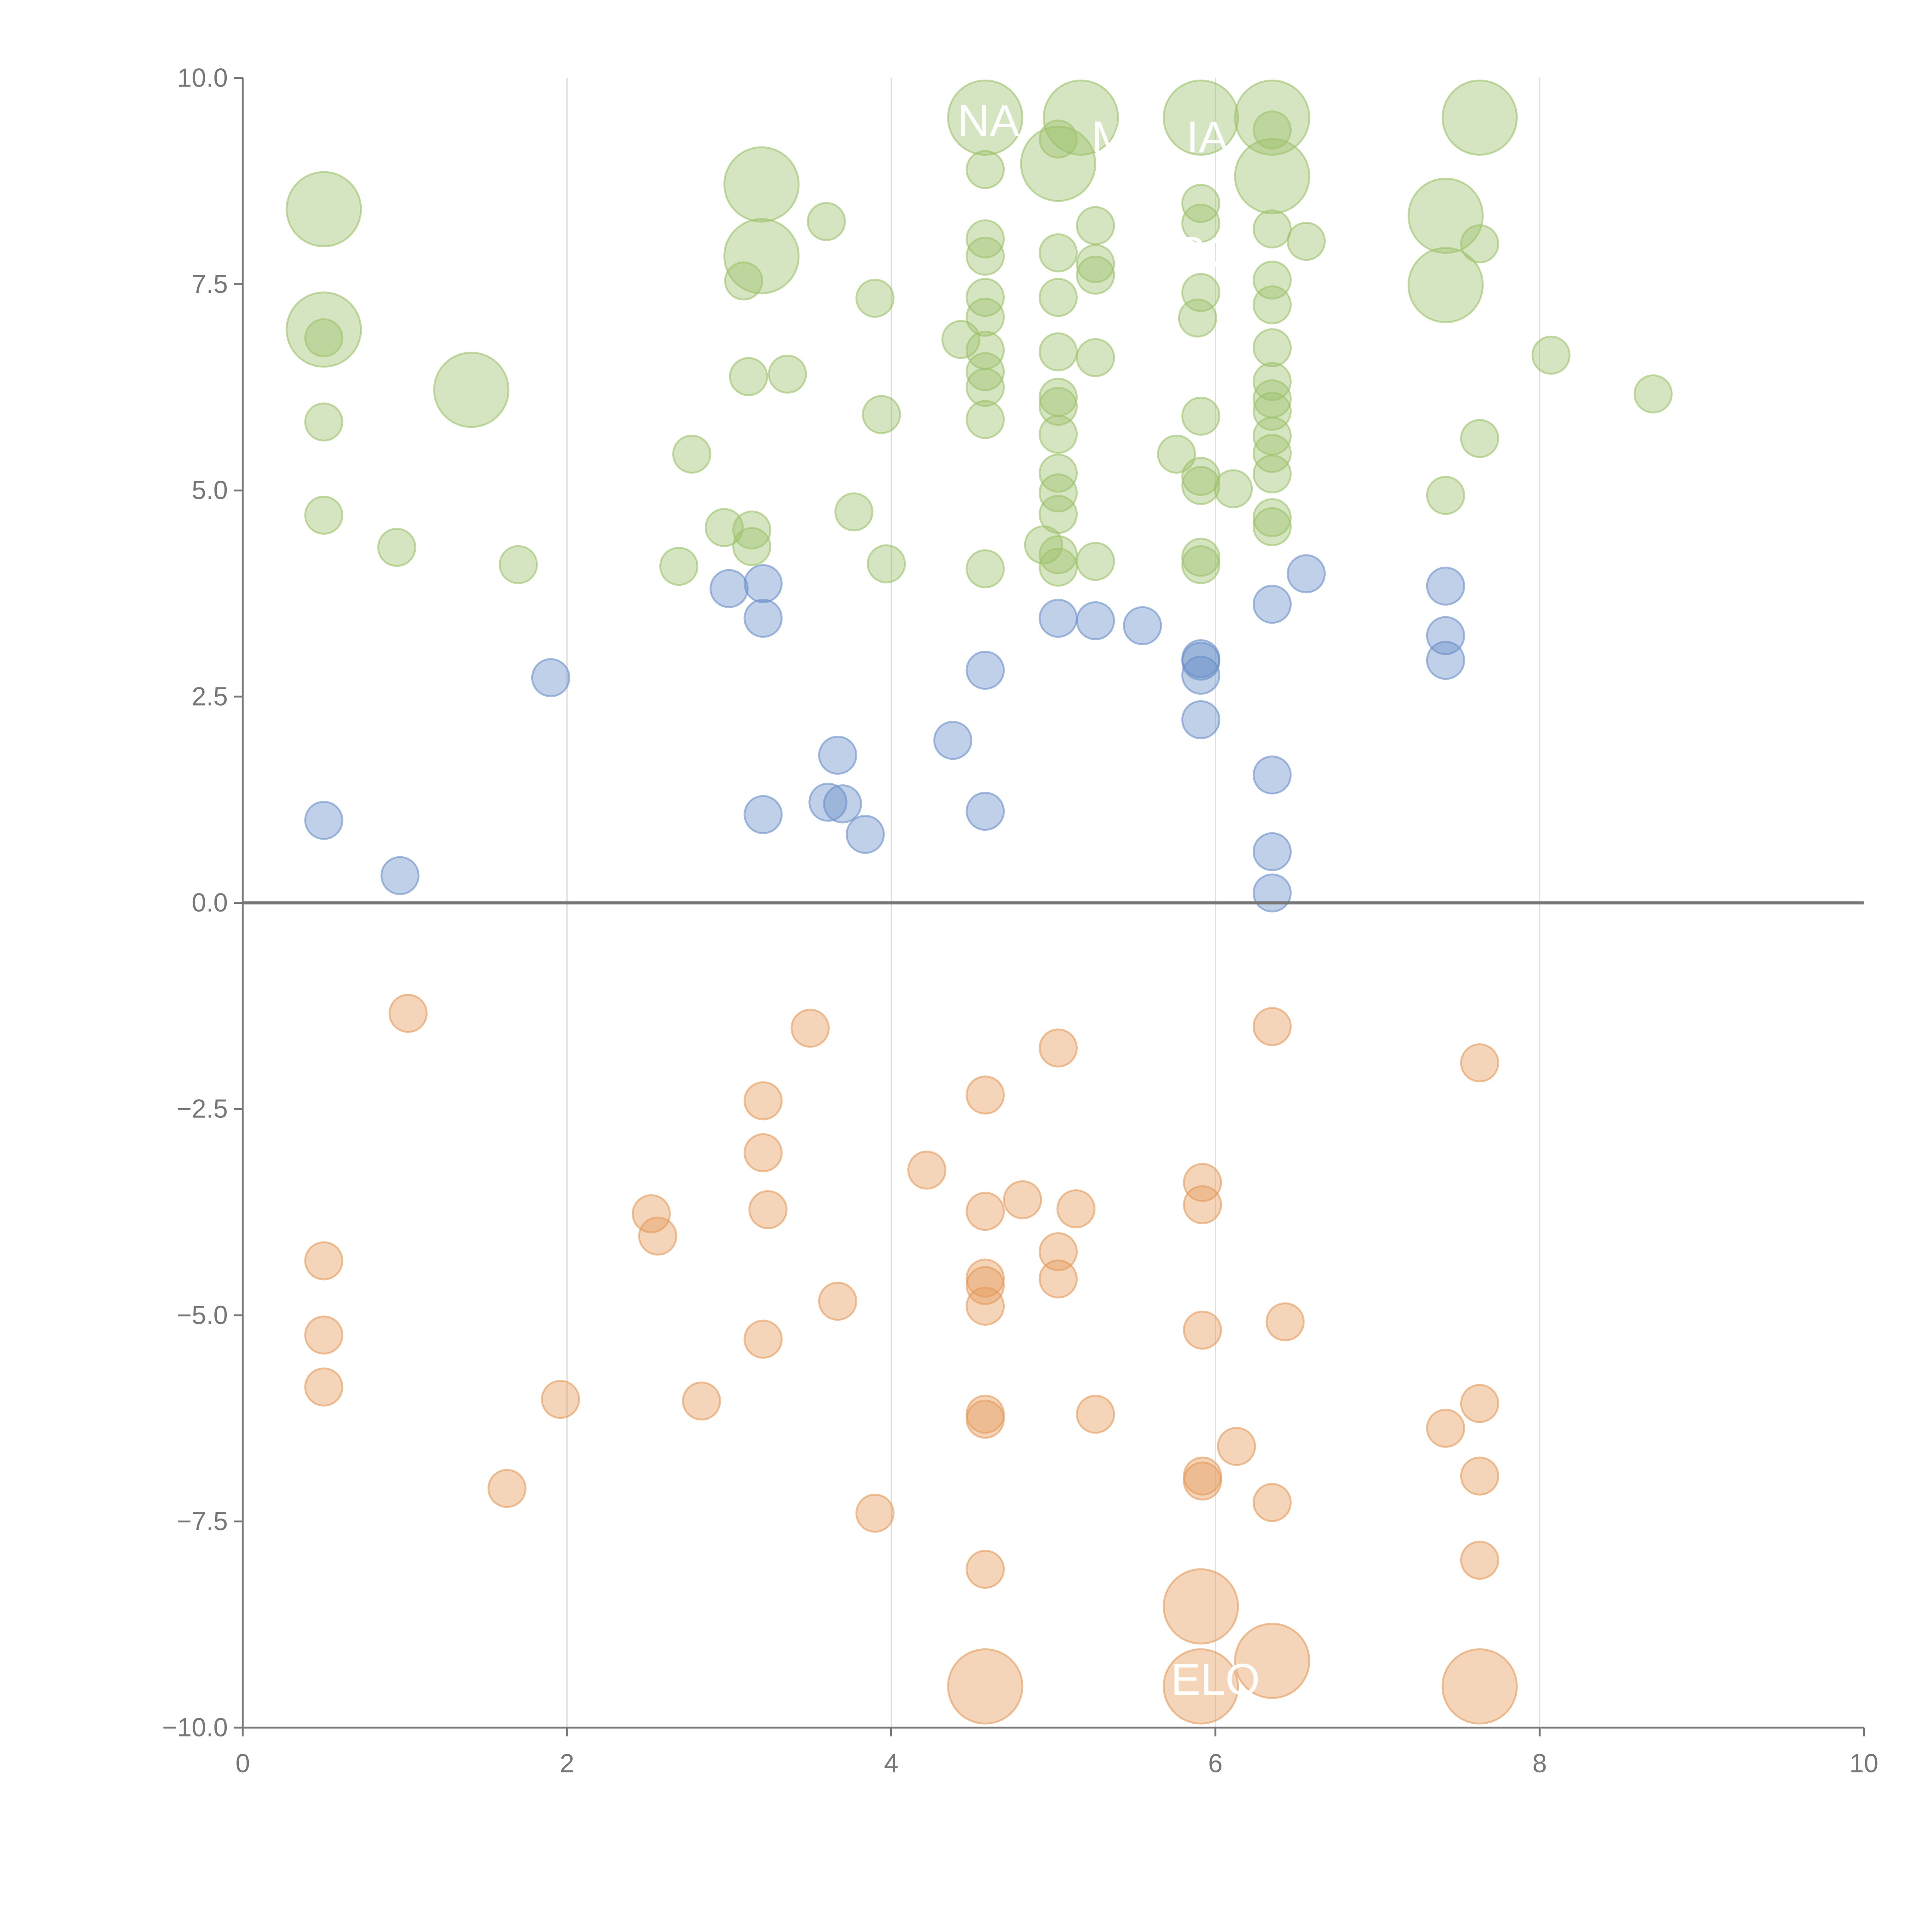  What do you see at coordinates (1111, 137) in the screenshot?
I see `annotation-label: M` at bounding box center [1111, 137].